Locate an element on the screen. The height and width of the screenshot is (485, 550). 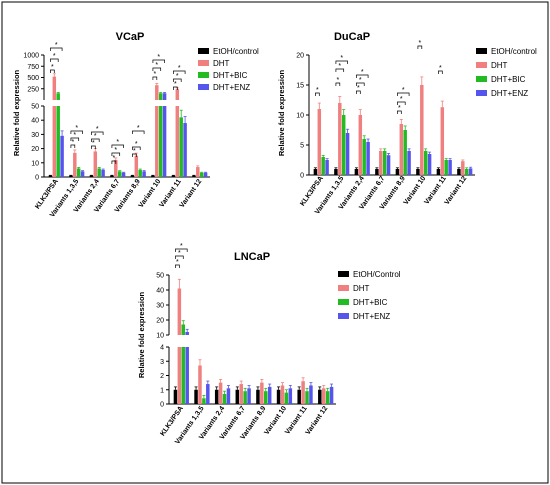
y-tick-label: 20 is located at coordinates (300, 56).